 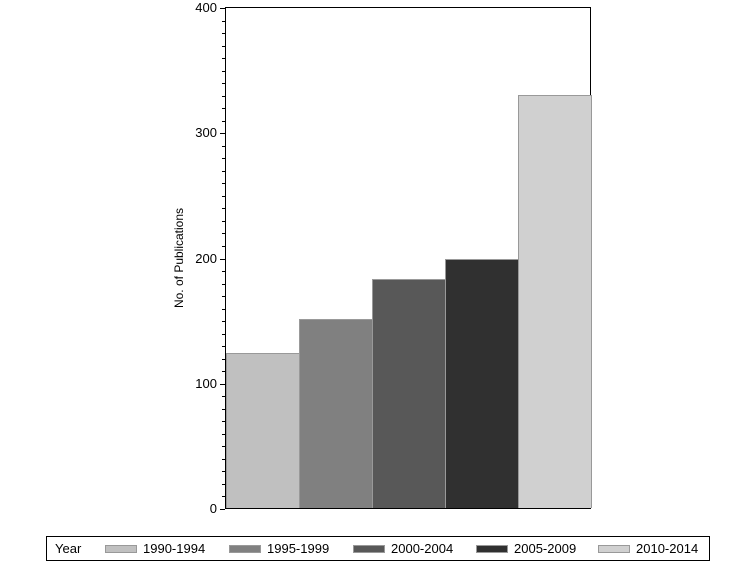 What do you see at coordinates (409, 393) in the screenshot?
I see `bar-2000-2004` at bounding box center [409, 393].